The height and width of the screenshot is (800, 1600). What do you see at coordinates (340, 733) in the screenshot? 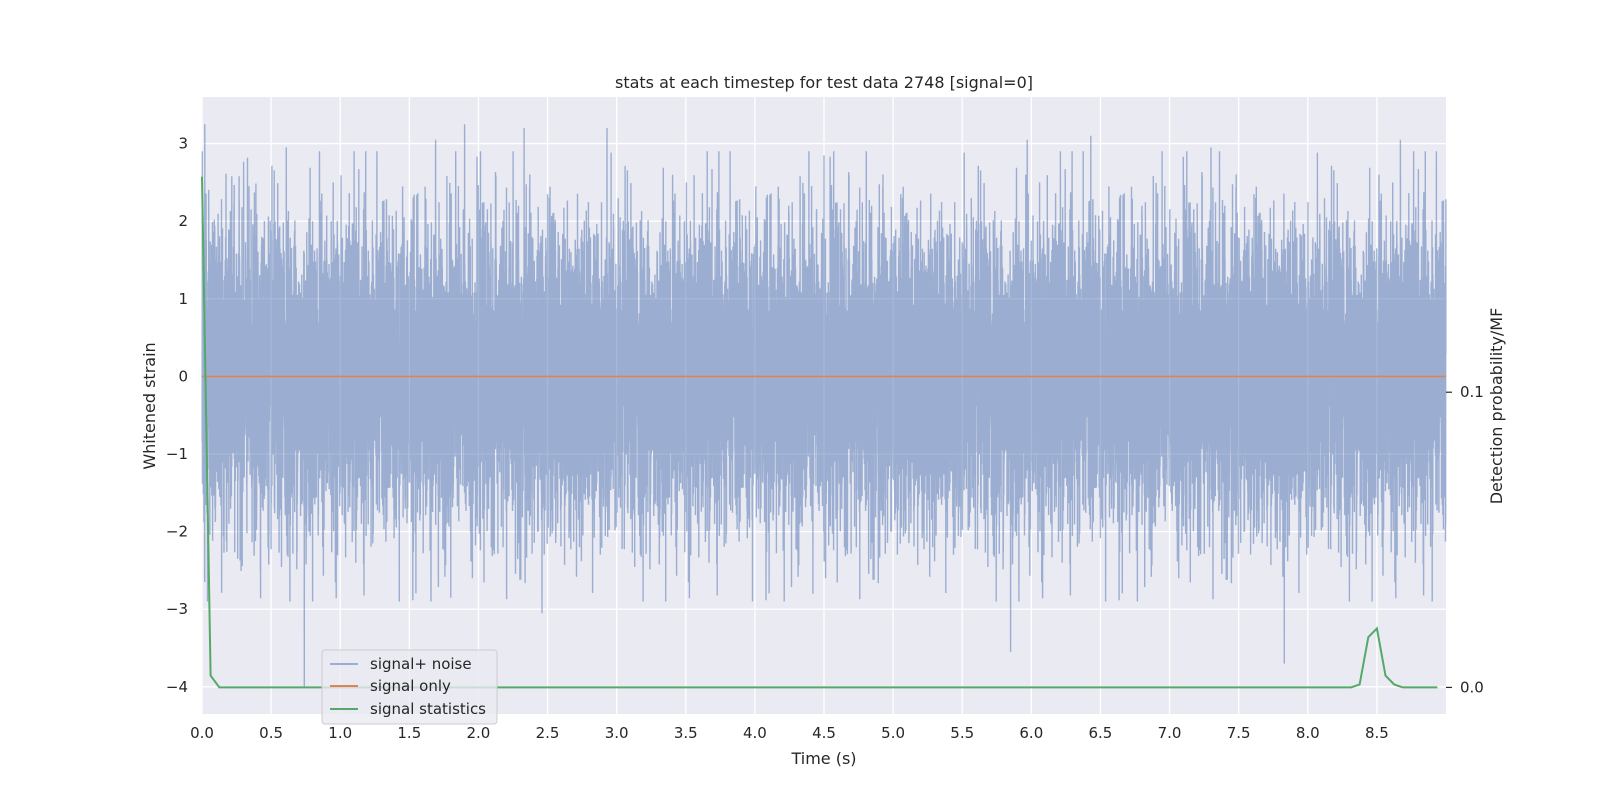
I see `x-tick-label: 1.0` at bounding box center [340, 733].